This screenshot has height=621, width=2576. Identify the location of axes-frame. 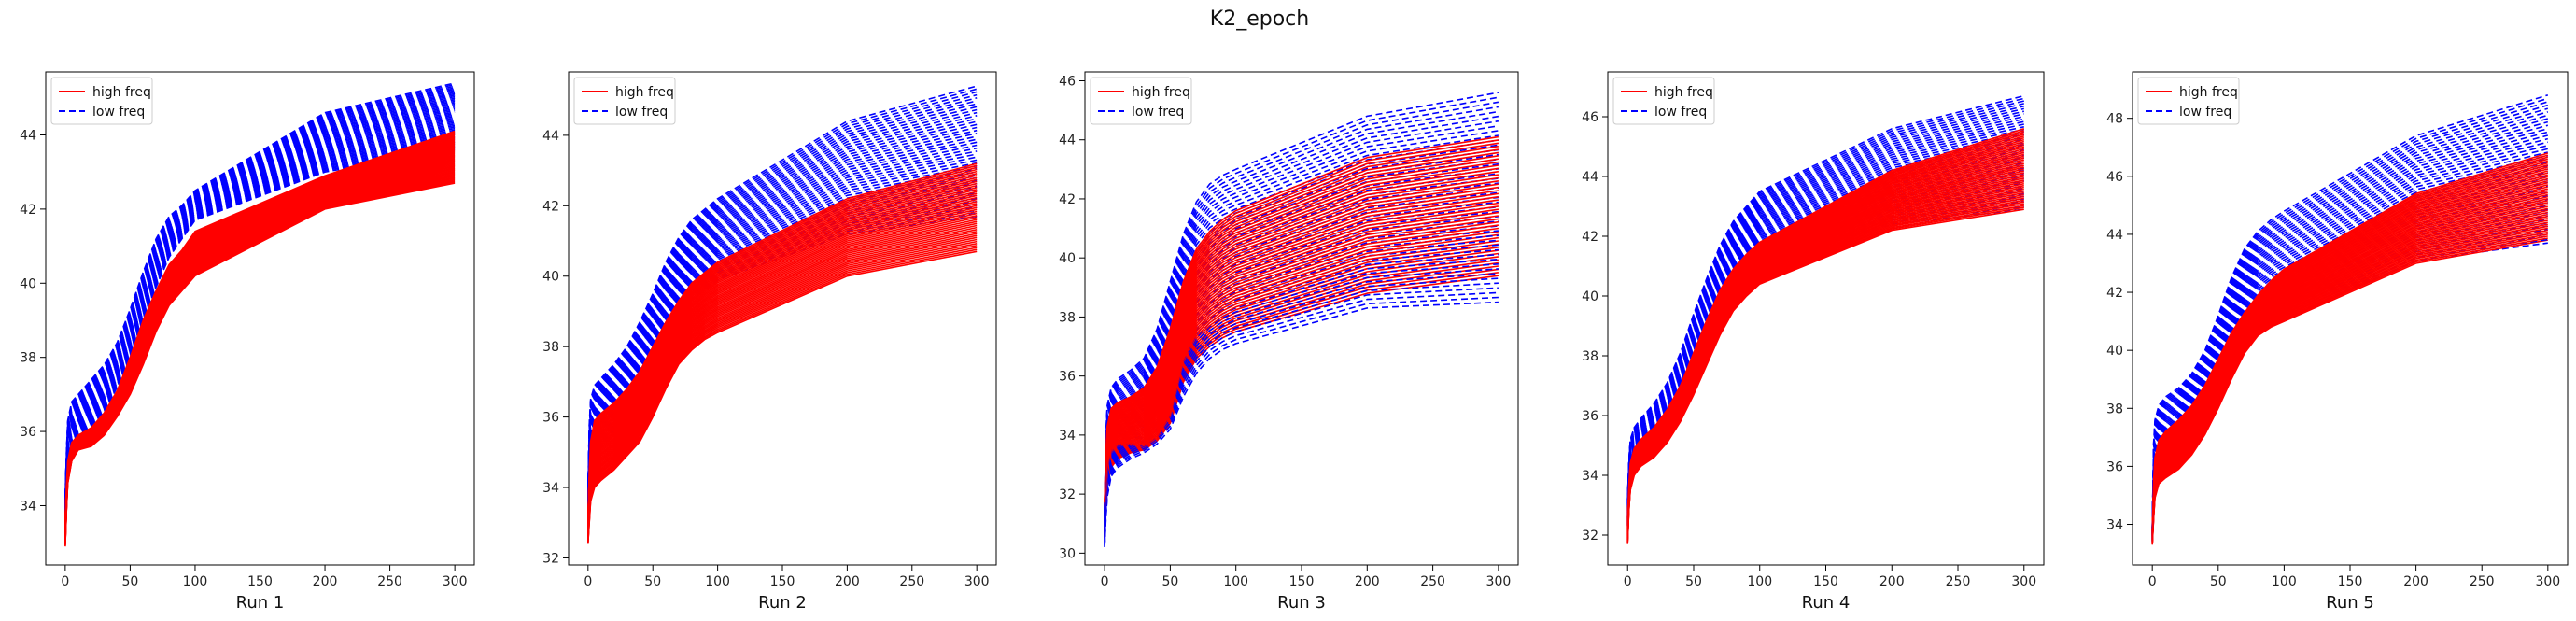
(1302, 319).